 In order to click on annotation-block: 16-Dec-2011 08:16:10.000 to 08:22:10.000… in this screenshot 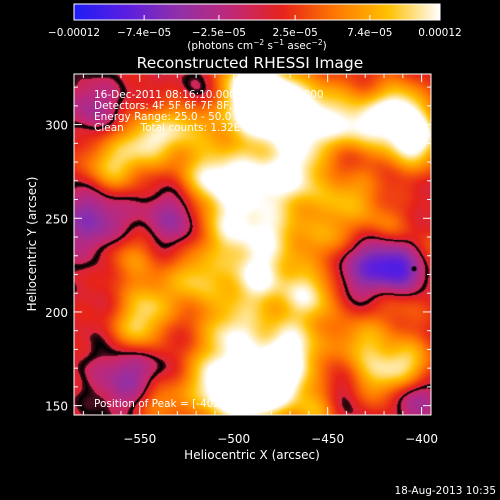, I will do `click(209, 111)`.